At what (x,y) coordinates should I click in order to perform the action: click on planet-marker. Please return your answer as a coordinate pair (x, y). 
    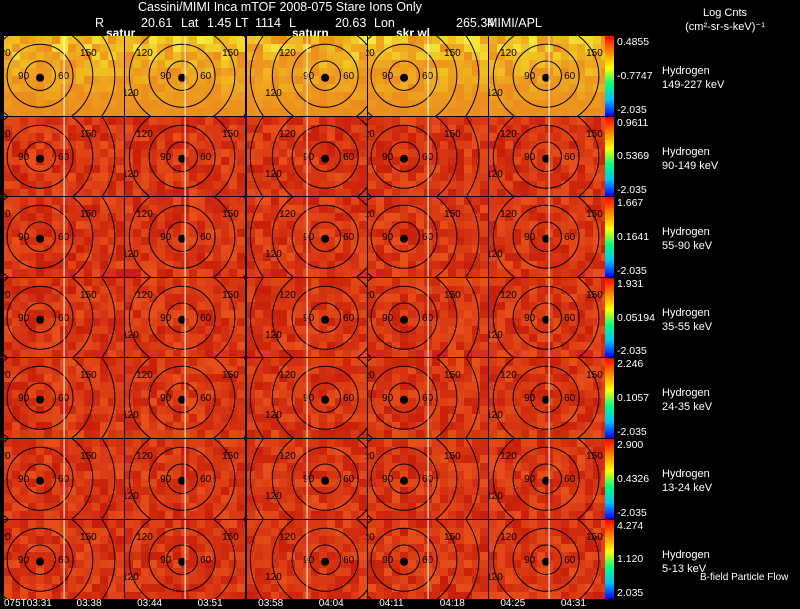
    Looking at the image, I should click on (182, 480).